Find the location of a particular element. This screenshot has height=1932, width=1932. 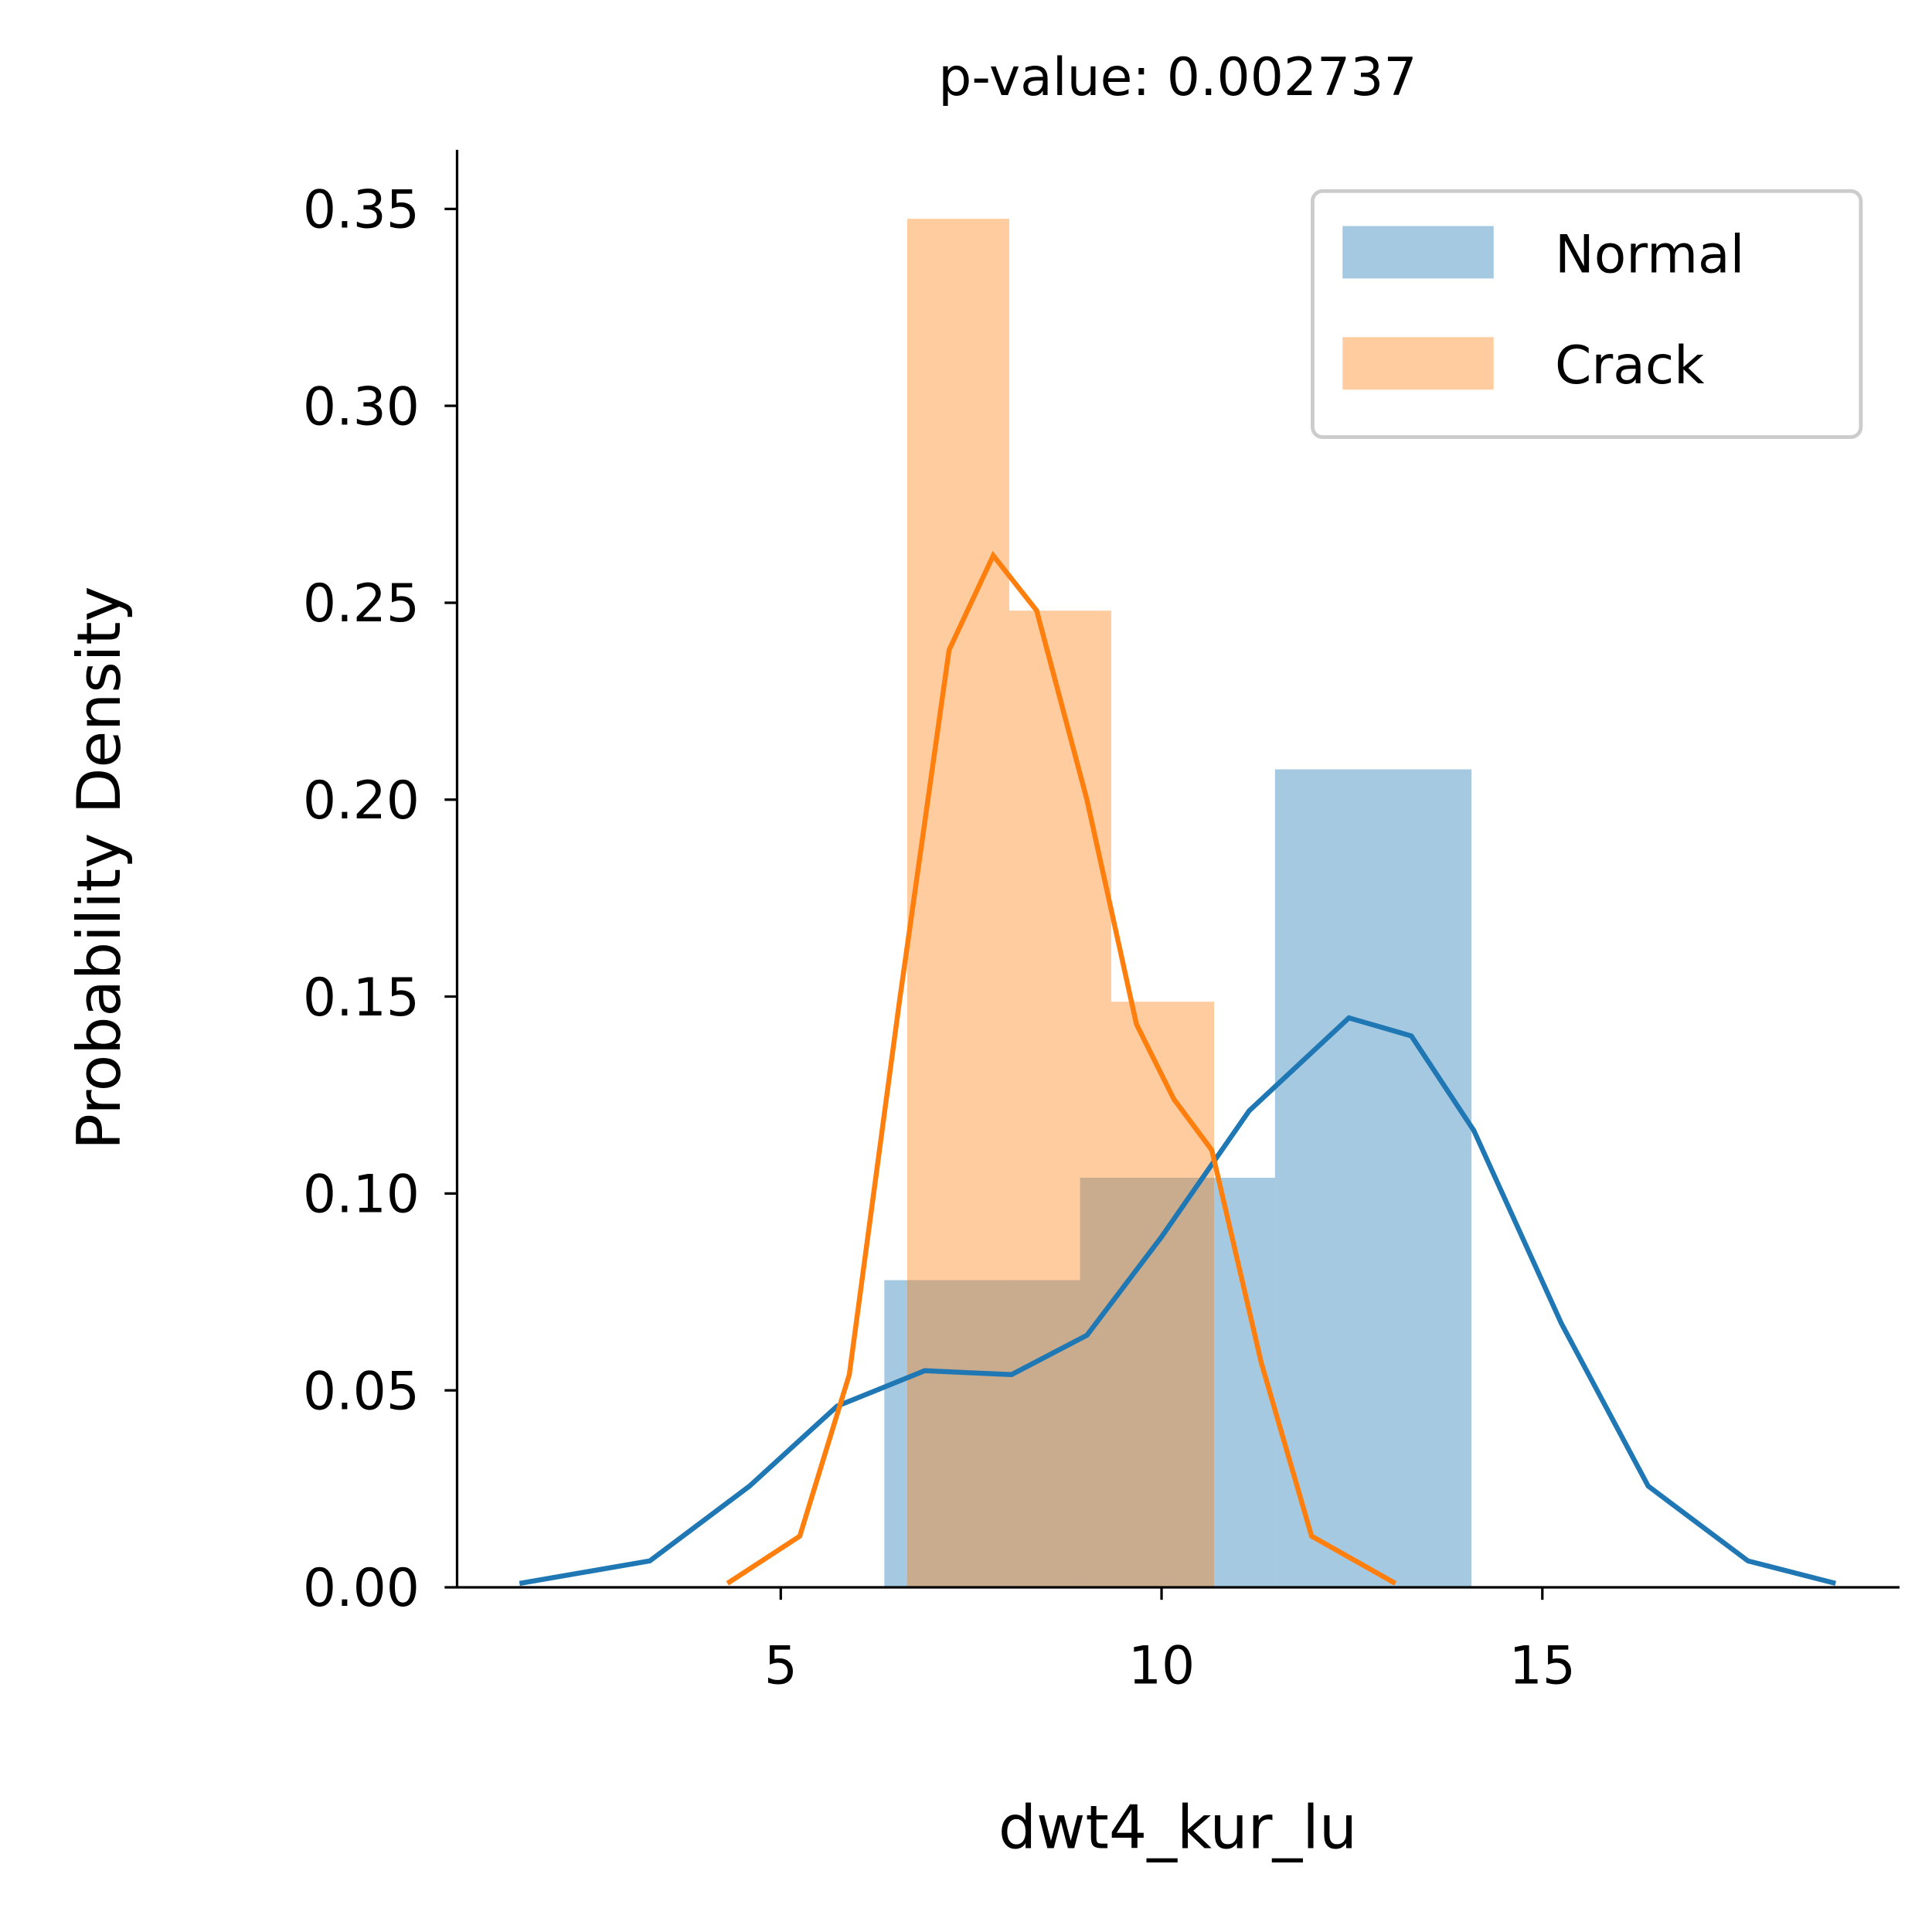

legend-label: Normal is located at coordinates (1650, 255).